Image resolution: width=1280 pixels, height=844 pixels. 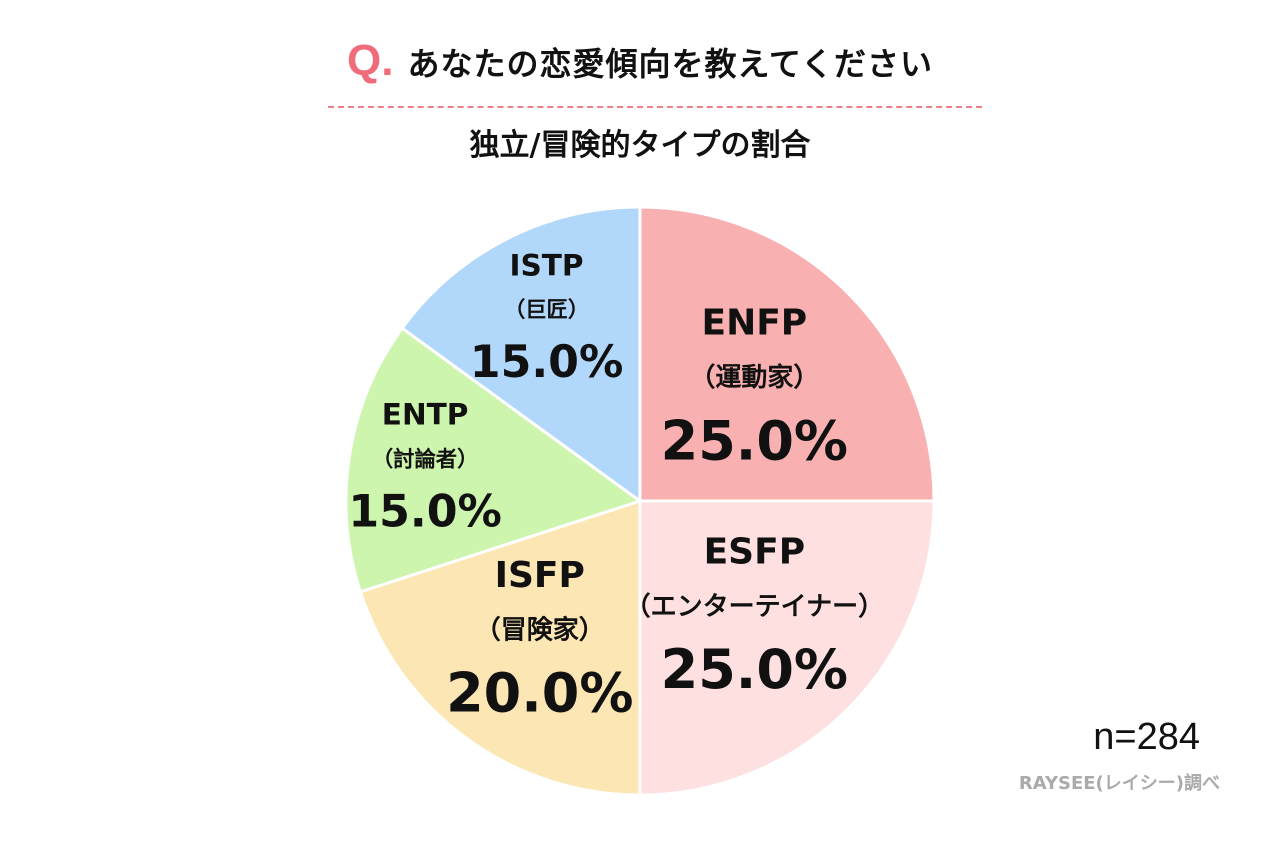 What do you see at coordinates (1119, 783) in the screenshot?
I see `source-credit: RAYSEE(レイシー)調べ` at bounding box center [1119, 783].